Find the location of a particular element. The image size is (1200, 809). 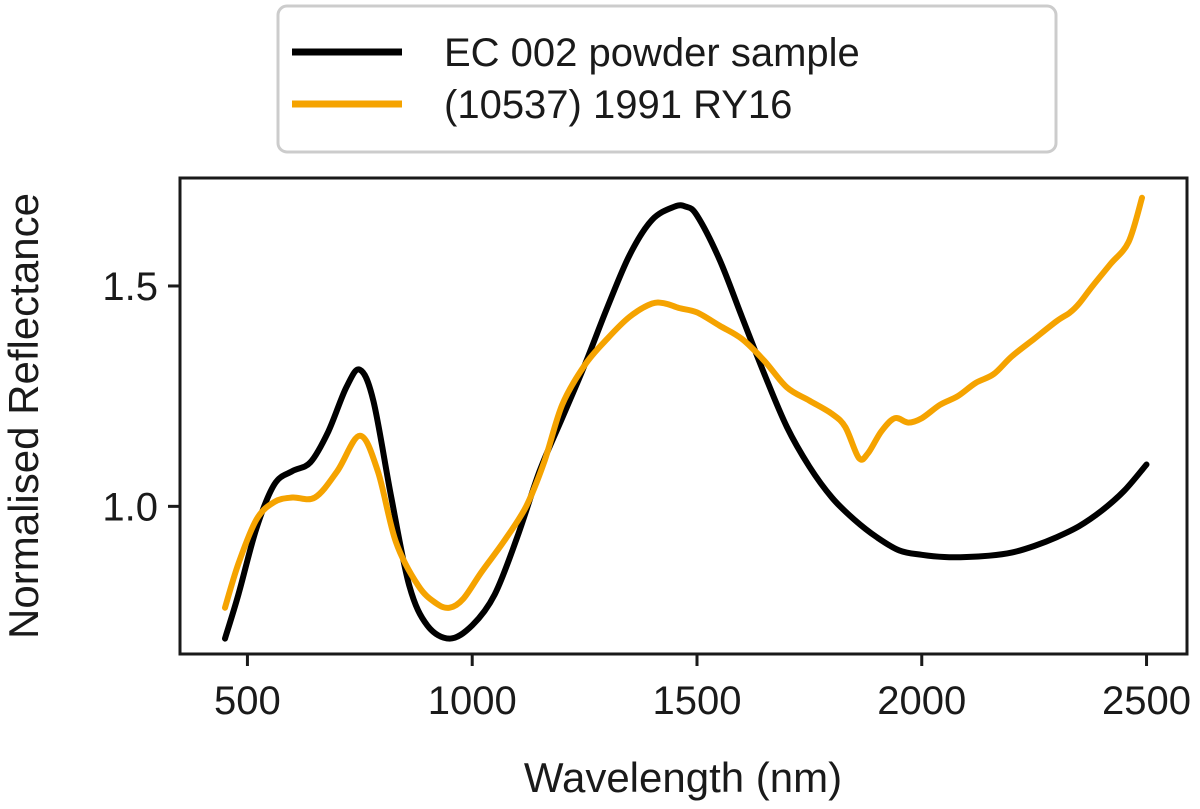

legend-box is located at coordinates (667, 79).